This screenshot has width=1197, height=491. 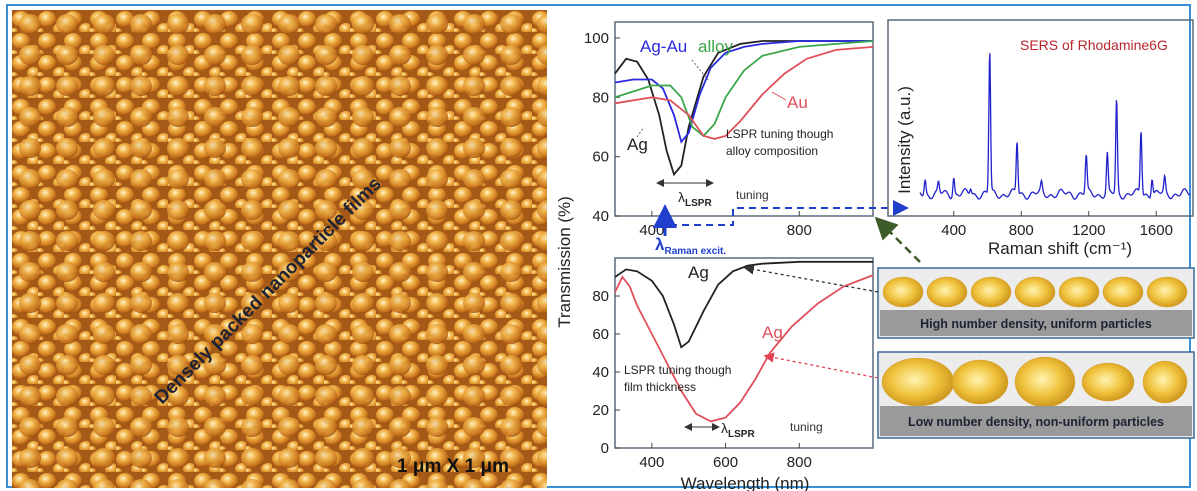 What do you see at coordinates (681, 197) in the screenshot?
I see `lambda-symbol: λ` at bounding box center [681, 197].